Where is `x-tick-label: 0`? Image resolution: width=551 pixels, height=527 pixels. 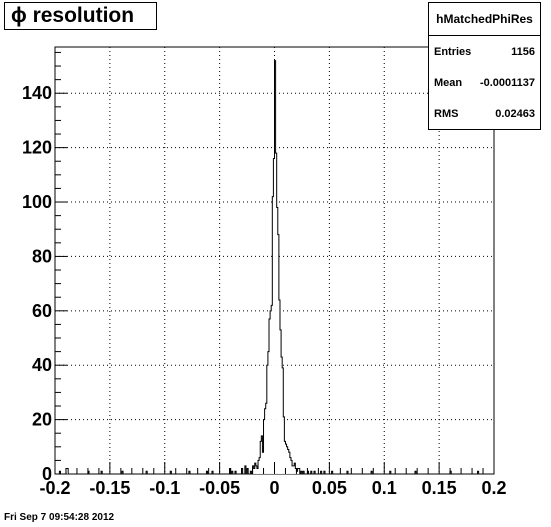 x-tick-label: 0 is located at coordinates (274, 488).